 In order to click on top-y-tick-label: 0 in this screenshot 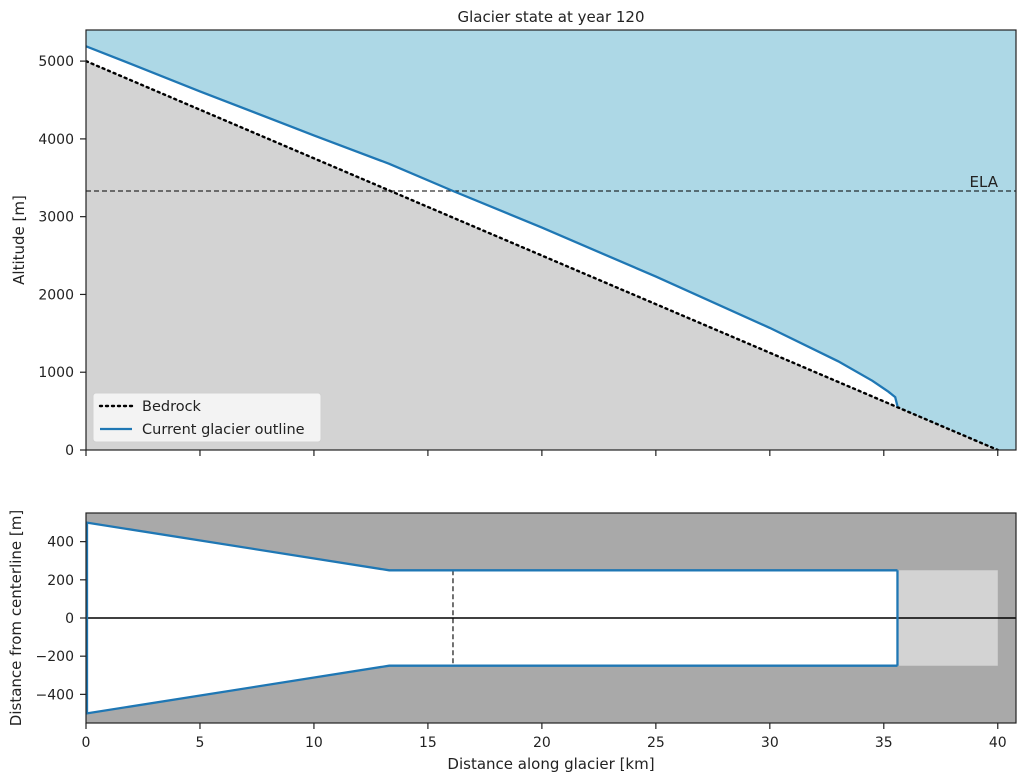, I will do `click(69, 451)`.